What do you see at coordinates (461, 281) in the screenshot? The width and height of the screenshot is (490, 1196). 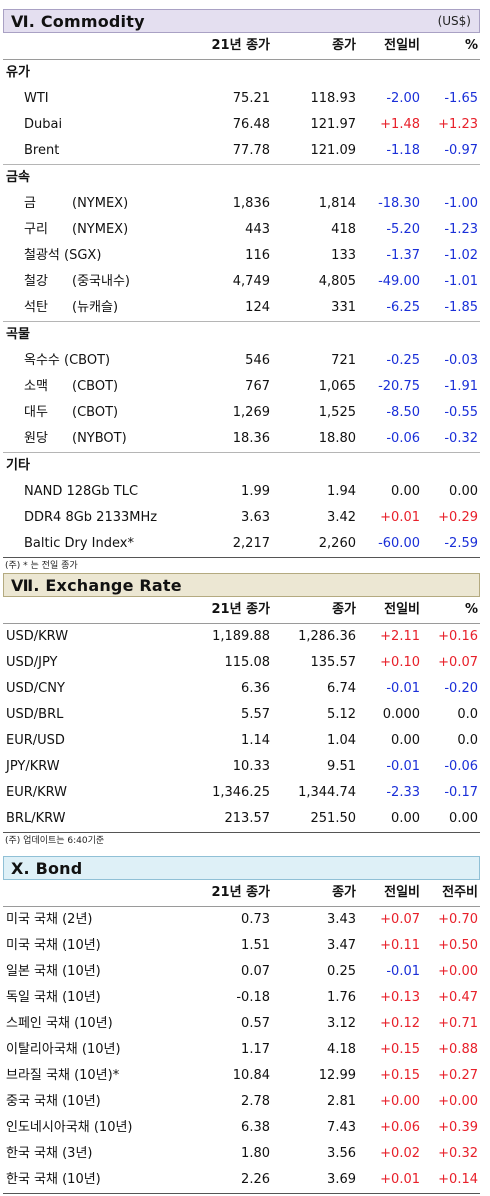 I see `cell-pct: -1.01` at bounding box center [461, 281].